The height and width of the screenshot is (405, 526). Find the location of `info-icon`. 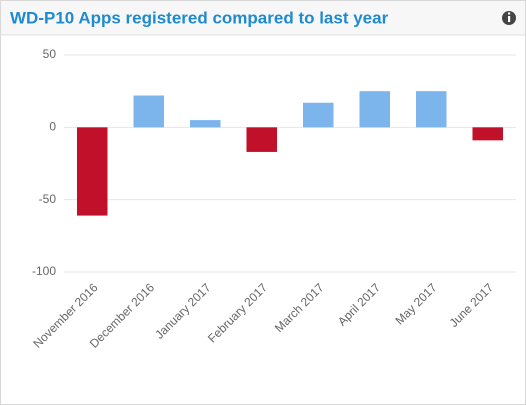

info-icon is located at coordinates (509, 18).